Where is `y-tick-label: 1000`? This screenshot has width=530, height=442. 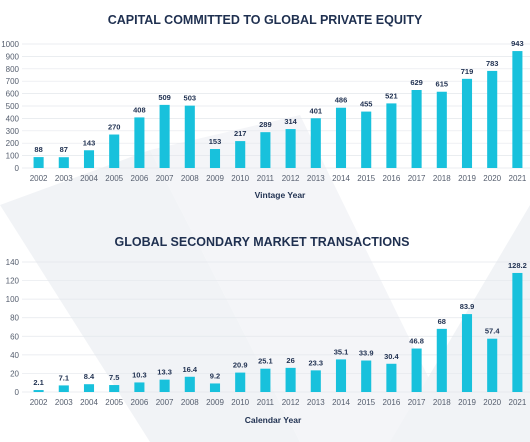
y-tick-label: 1000 is located at coordinates (10, 44).